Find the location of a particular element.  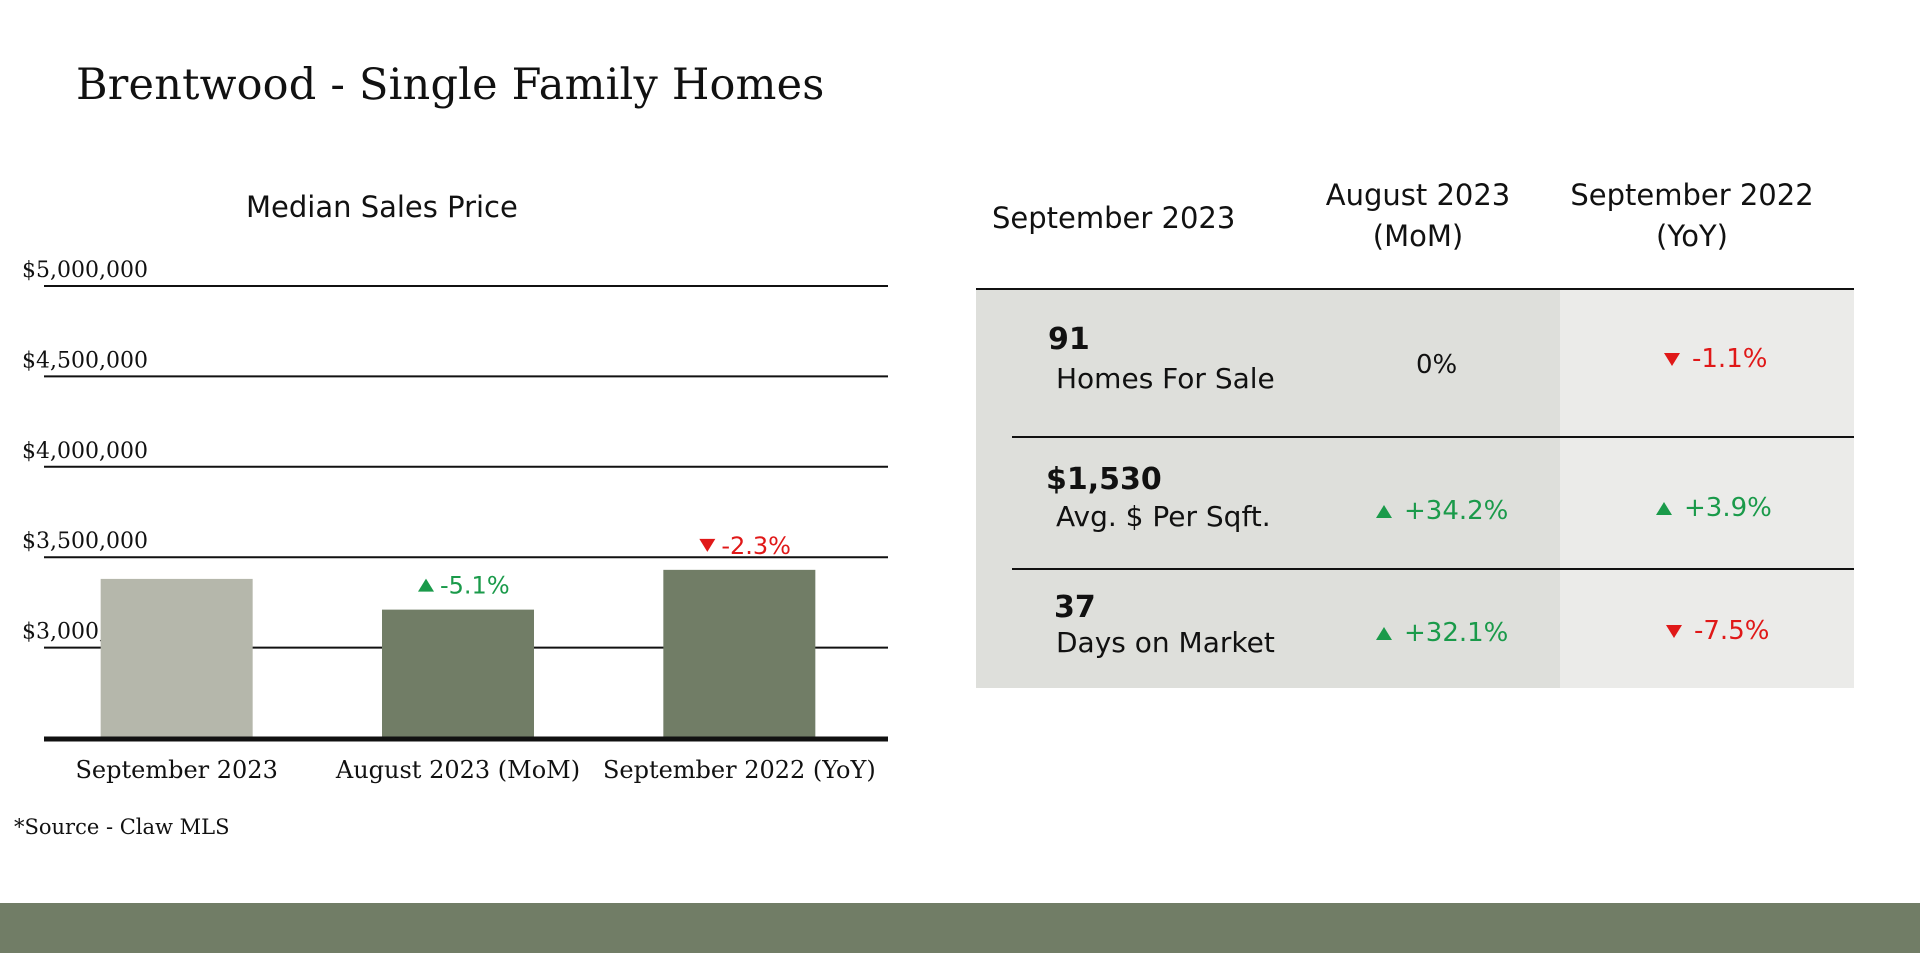

header-yoy: September 2022 (YoY) is located at coordinates (1692, 215).